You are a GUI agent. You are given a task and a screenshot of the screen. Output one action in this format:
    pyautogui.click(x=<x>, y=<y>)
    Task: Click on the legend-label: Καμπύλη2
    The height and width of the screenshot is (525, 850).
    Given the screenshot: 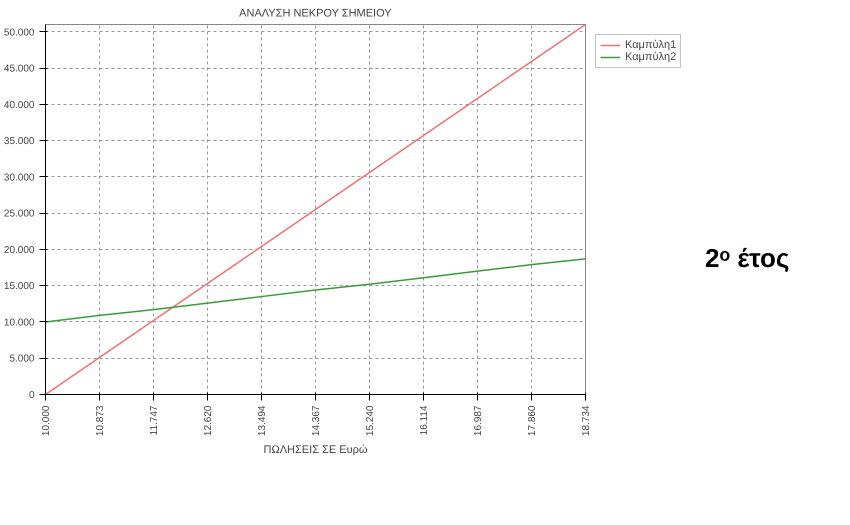 What is the action you would take?
    pyautogui.click(x=650, y=57)
    